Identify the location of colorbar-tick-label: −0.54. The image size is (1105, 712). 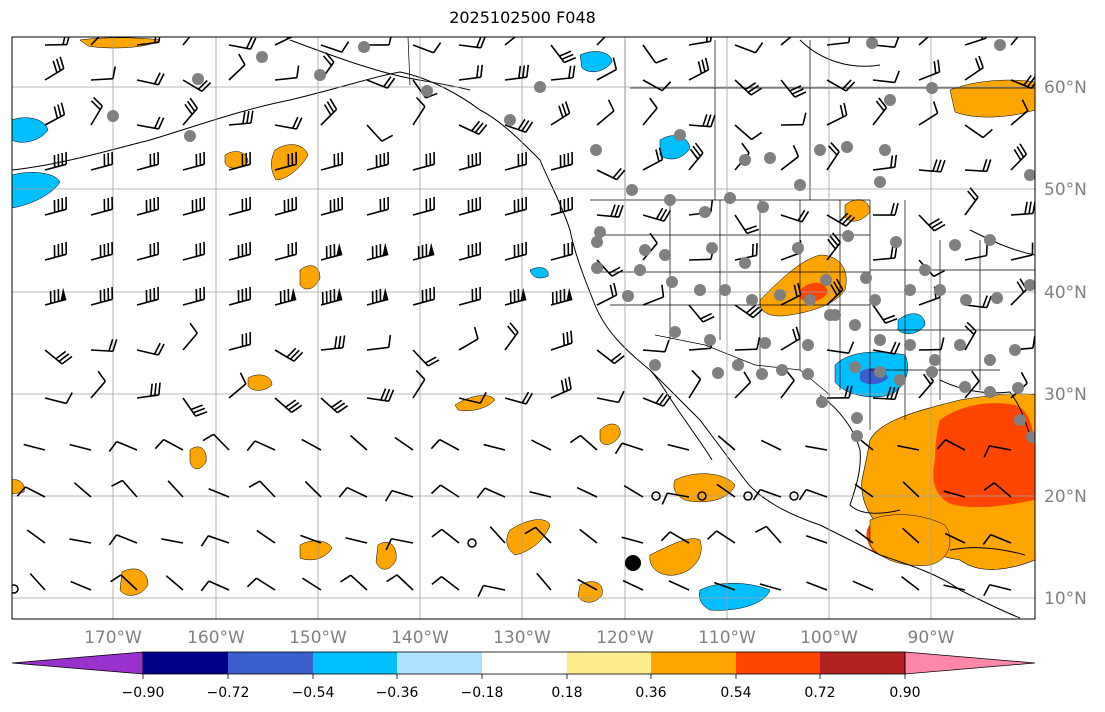
(313, 693).